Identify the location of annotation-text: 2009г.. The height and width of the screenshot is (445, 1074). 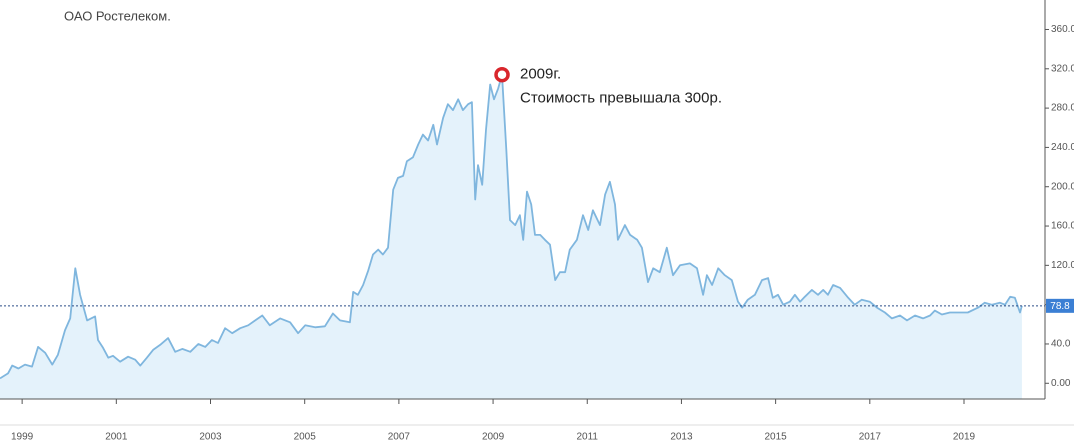
(540, 74).